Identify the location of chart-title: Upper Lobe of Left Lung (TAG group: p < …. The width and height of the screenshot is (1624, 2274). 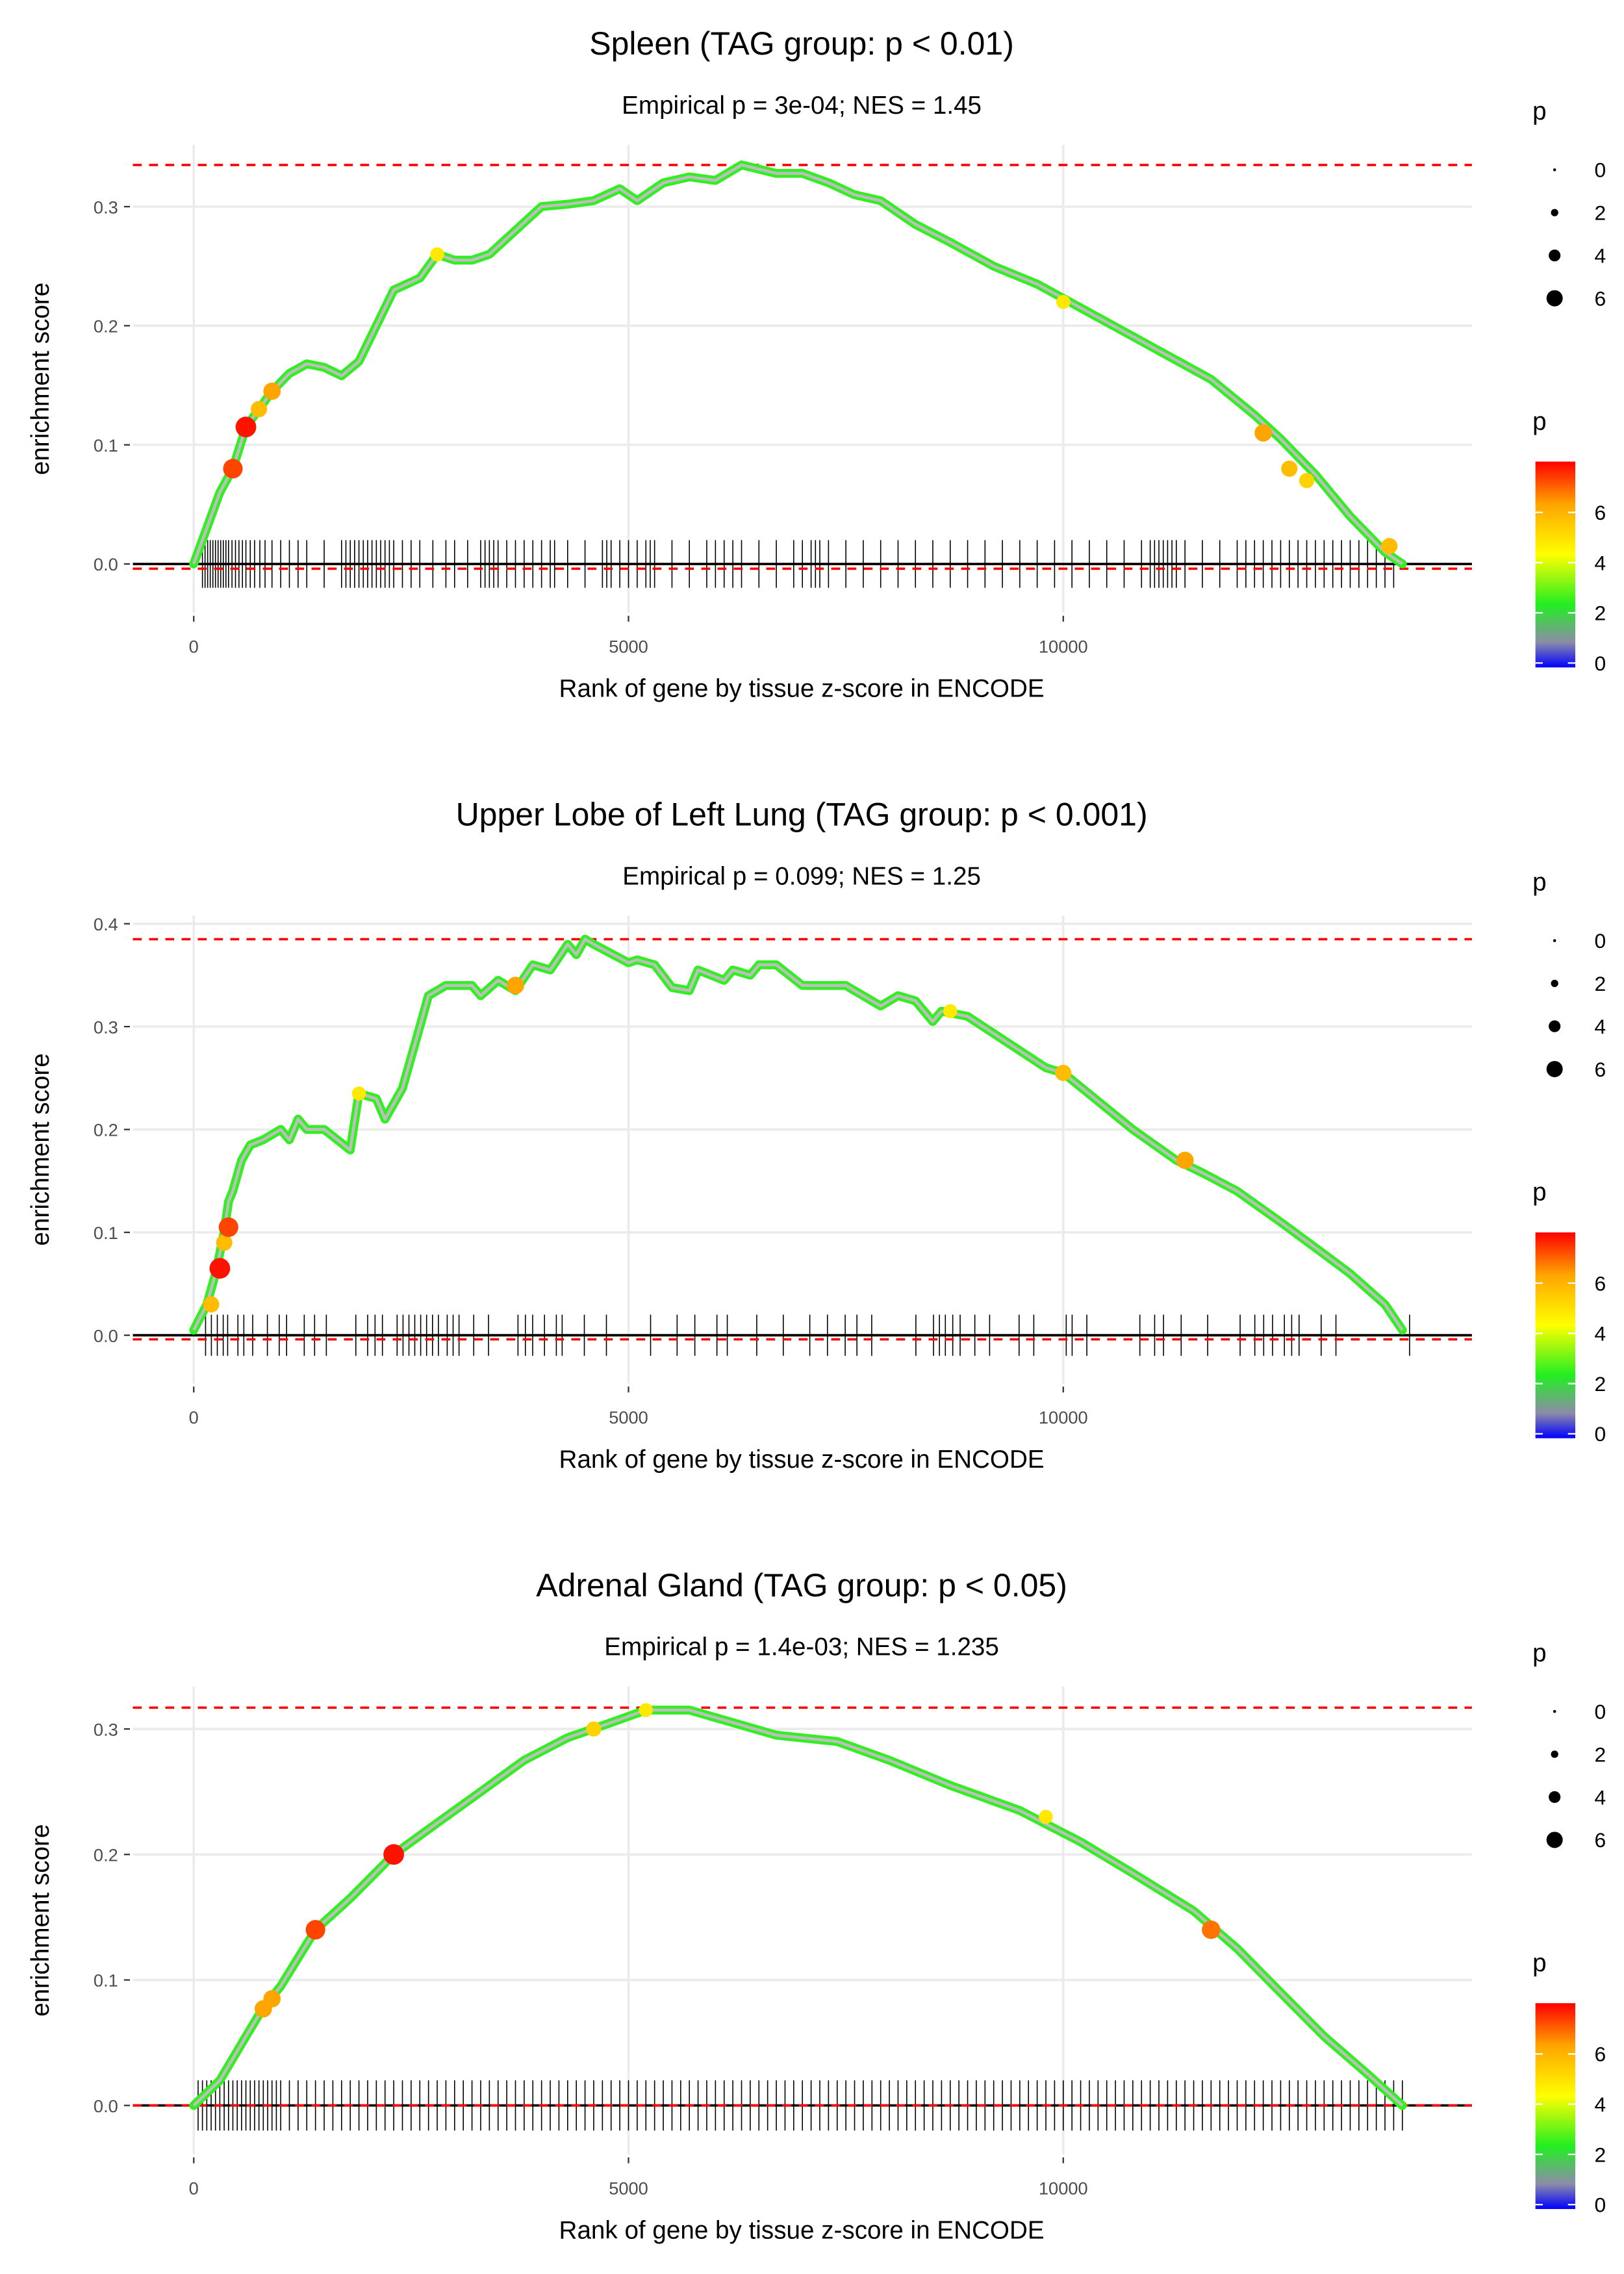
(802, 814).